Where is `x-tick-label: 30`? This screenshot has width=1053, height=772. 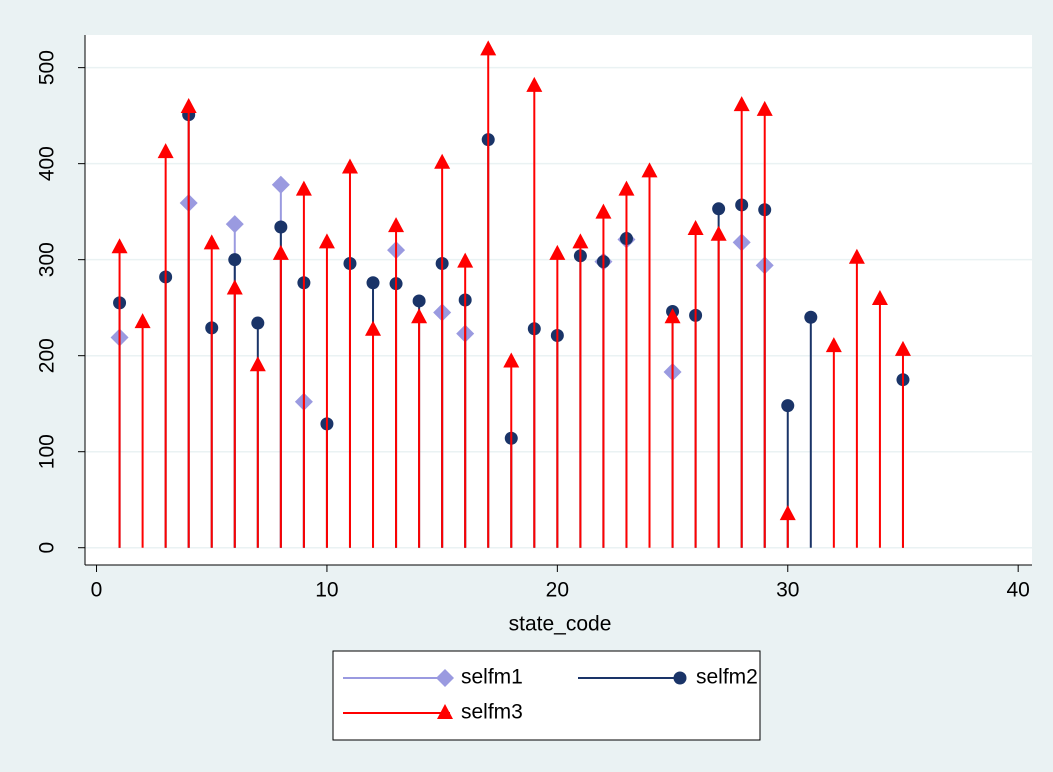
x-tick-label: 30 is located at coordinates (787, 590).